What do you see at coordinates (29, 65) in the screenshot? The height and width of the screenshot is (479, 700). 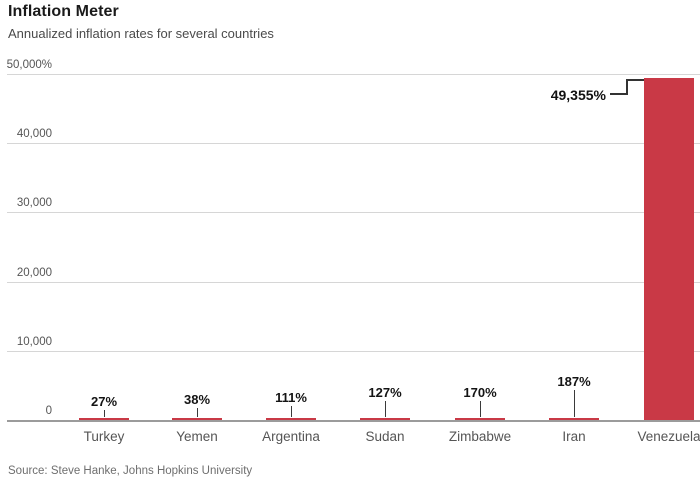 I see `y-tick-label-50000: 50,000%` at bounding box center [29, 65].